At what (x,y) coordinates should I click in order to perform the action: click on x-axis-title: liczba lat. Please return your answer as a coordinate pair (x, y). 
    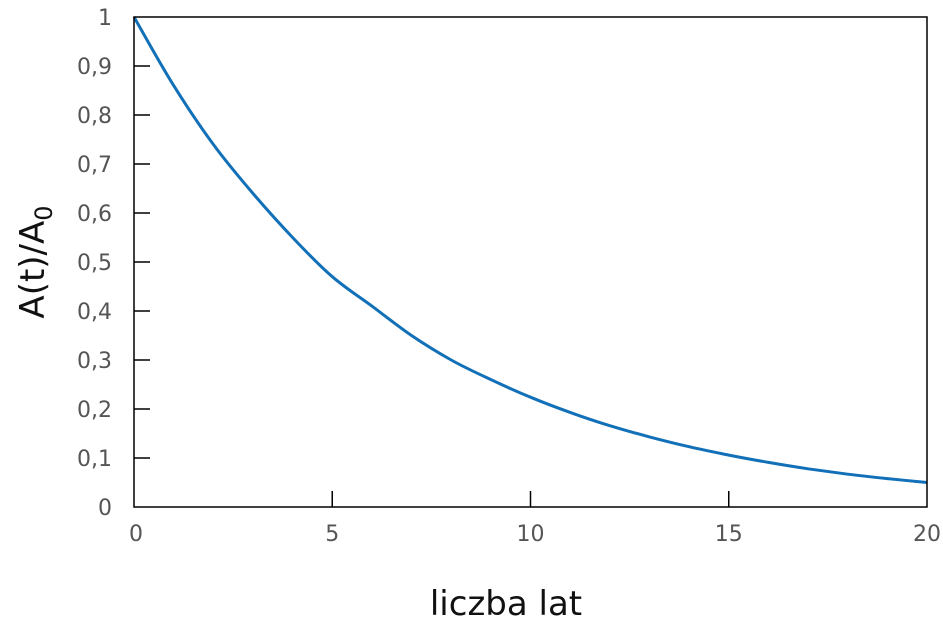
    Looking at the image, I should click on (506, 602).